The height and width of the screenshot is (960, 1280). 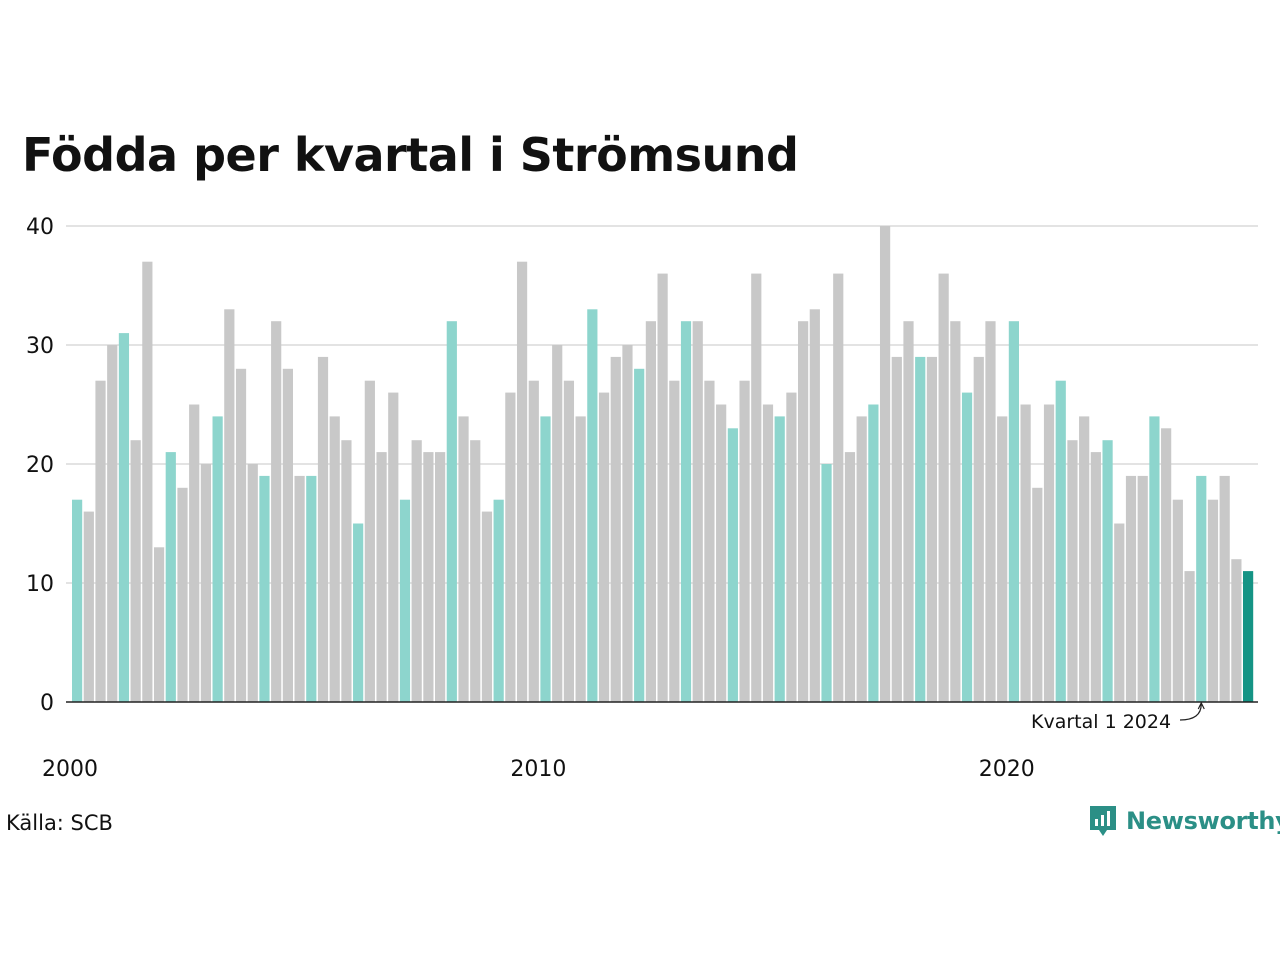 I want to click on annotation-label: Kvartal 1 2024, so click(x=1101, y=722).